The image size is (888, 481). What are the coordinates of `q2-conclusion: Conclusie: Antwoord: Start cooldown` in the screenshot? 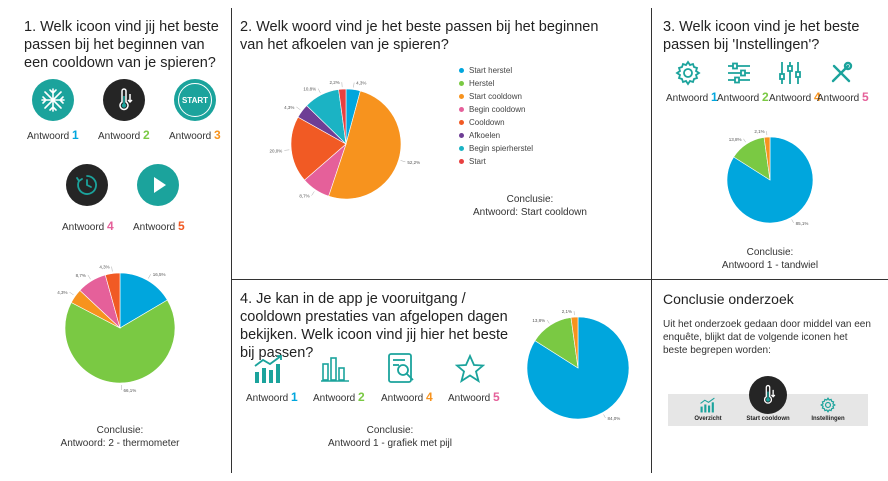 It's located at (530, 206).